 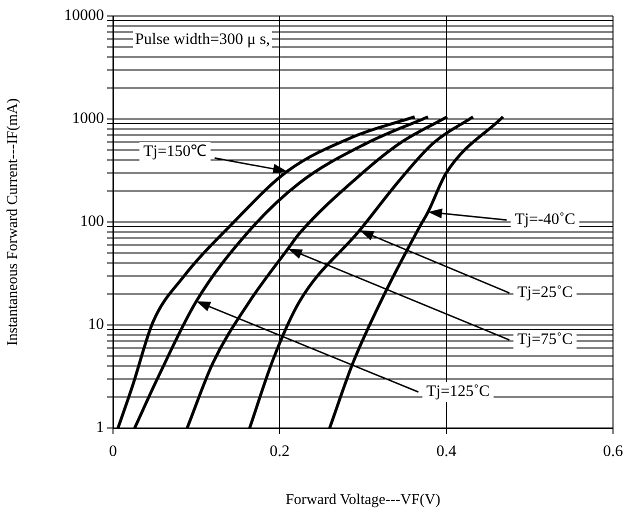 I want to click on annotation: Tj=75˚C, so click(x=545, y=339).